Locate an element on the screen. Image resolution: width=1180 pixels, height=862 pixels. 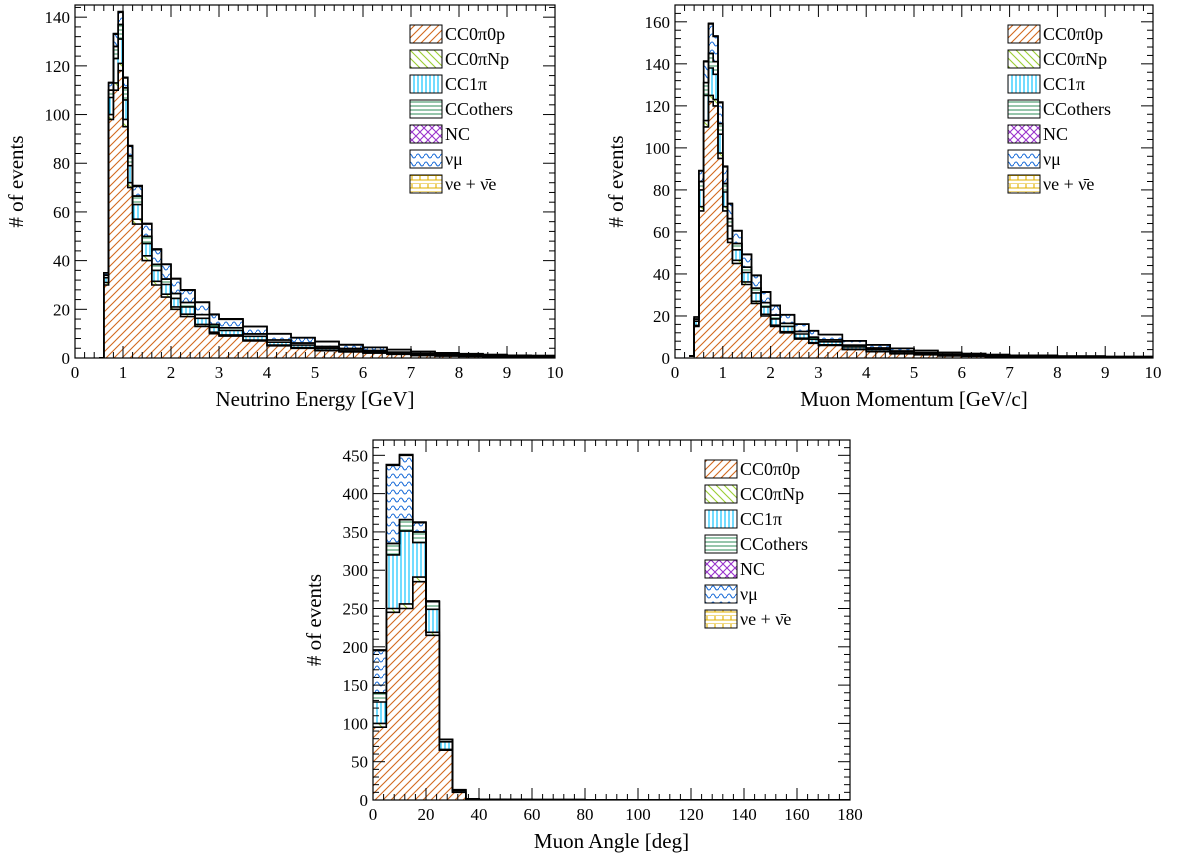
x-tick-label: 20 is located at coordinates (426, 814).